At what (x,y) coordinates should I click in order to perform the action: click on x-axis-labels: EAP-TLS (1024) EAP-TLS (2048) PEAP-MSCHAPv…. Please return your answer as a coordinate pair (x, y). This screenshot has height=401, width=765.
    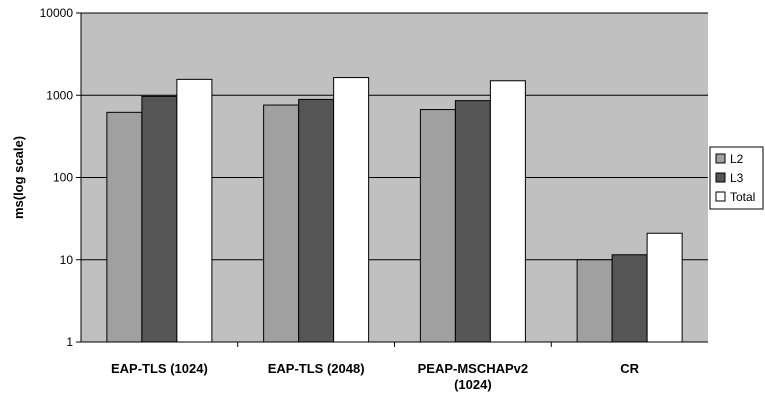
    Looking at the image, I should click on (375, 367).